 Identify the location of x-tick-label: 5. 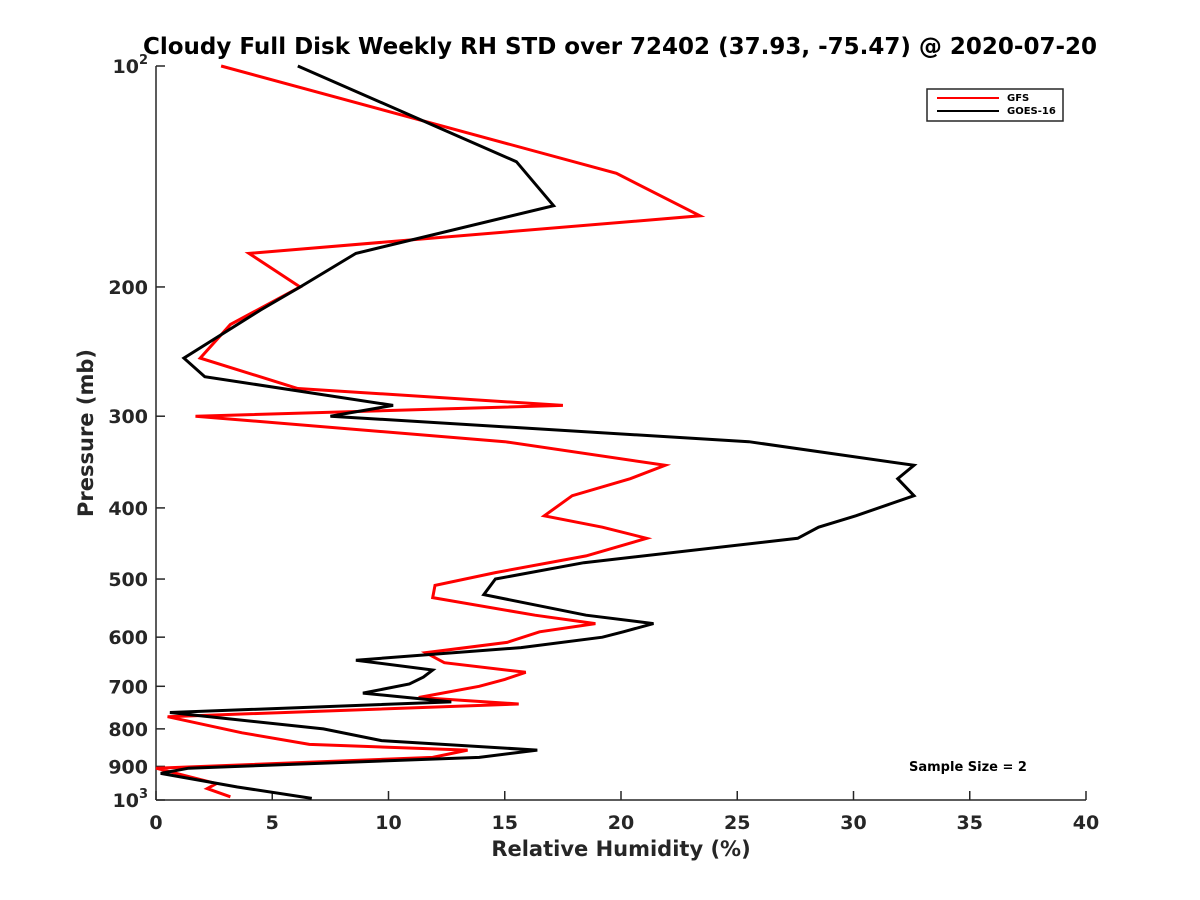
(272, 823).